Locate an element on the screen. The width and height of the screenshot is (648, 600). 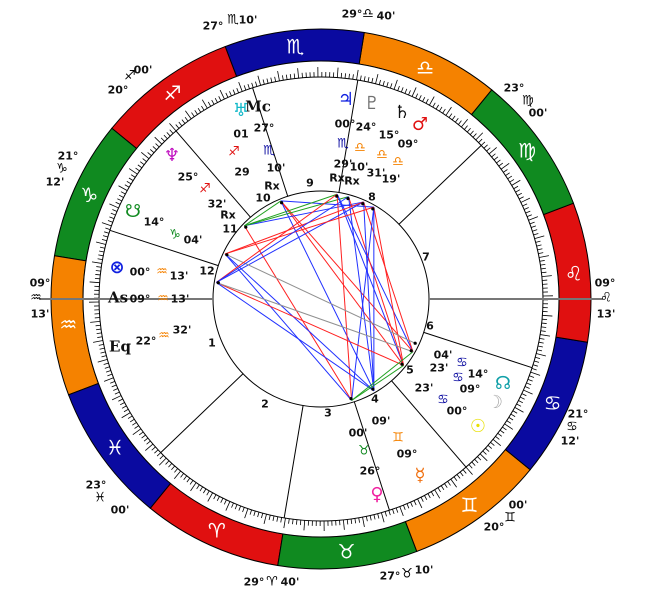
neptune-marker is located at coordinates (246, 227).